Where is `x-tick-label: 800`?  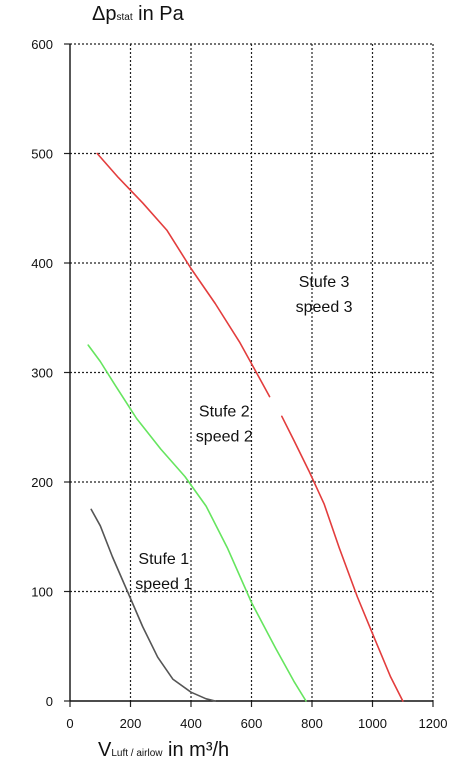 x-tick-label: 800 is located at coordinates (312, 723).